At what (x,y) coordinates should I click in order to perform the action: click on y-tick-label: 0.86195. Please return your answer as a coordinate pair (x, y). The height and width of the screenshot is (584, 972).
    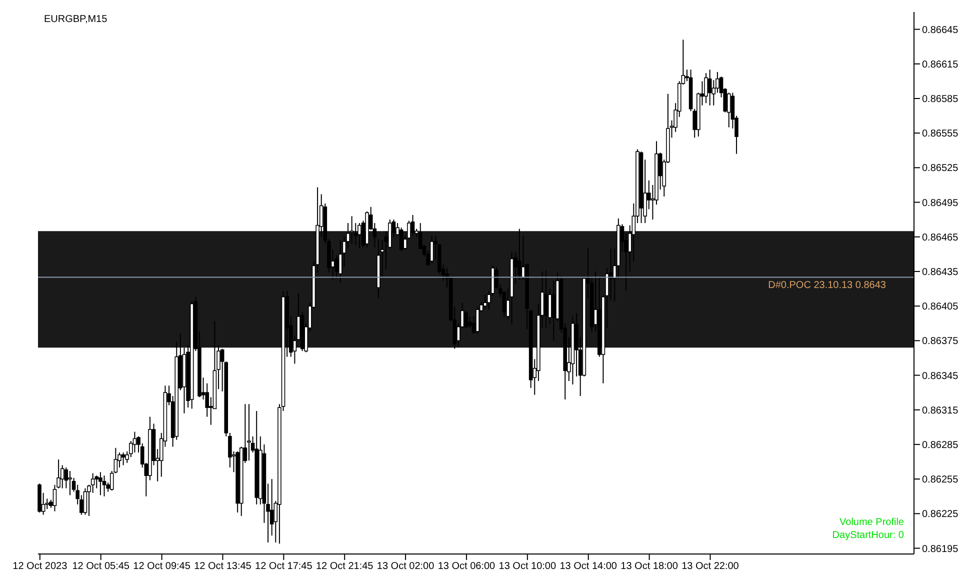
    Looking at the image, I should click on (940, 549).